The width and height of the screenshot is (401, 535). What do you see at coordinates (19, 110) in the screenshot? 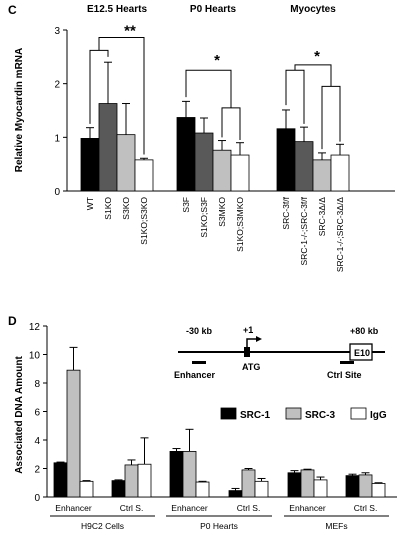
I see `panel-c-ylabel: Relative Myocardin mRNA` at bounding box center [19, 110].